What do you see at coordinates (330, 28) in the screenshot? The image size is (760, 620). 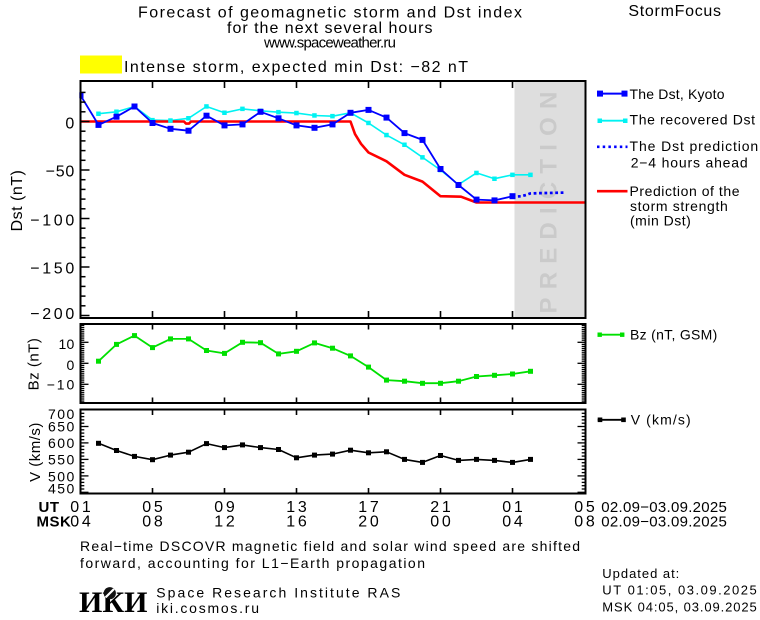 I see `svg-text: for the next several hours` at bounding box center [330, 28].